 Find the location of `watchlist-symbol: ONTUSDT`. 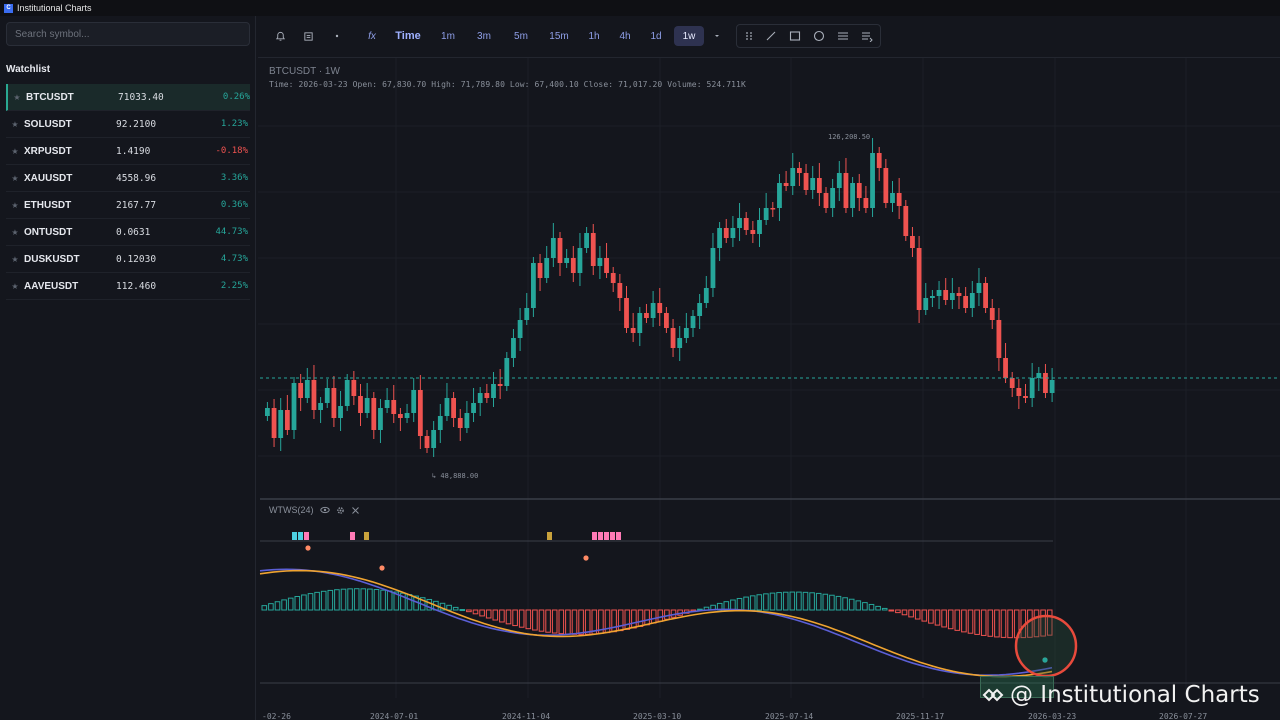

watchlist-symbol: ONTUSDT is located at coordinates (48, 232).